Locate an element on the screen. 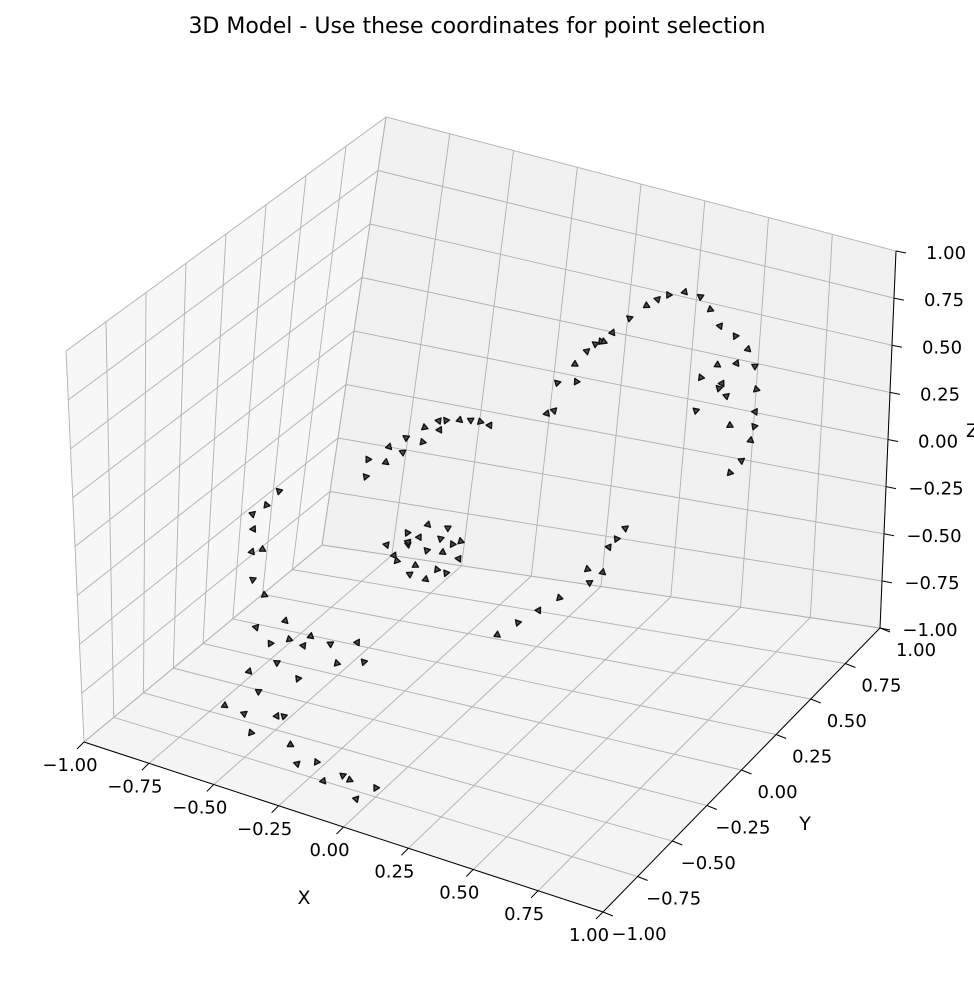 This screenshot has height=985, width=974. y-tick-label: −1.00 is located at coordinates (638, 934).